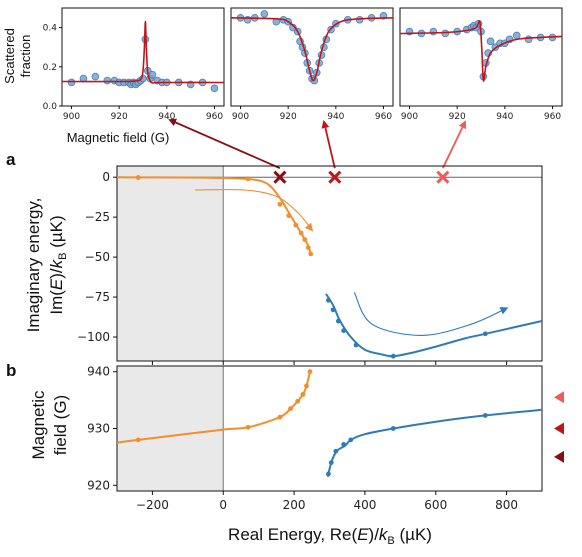  I want to click on panel-label-a: a, so click(11, 159).